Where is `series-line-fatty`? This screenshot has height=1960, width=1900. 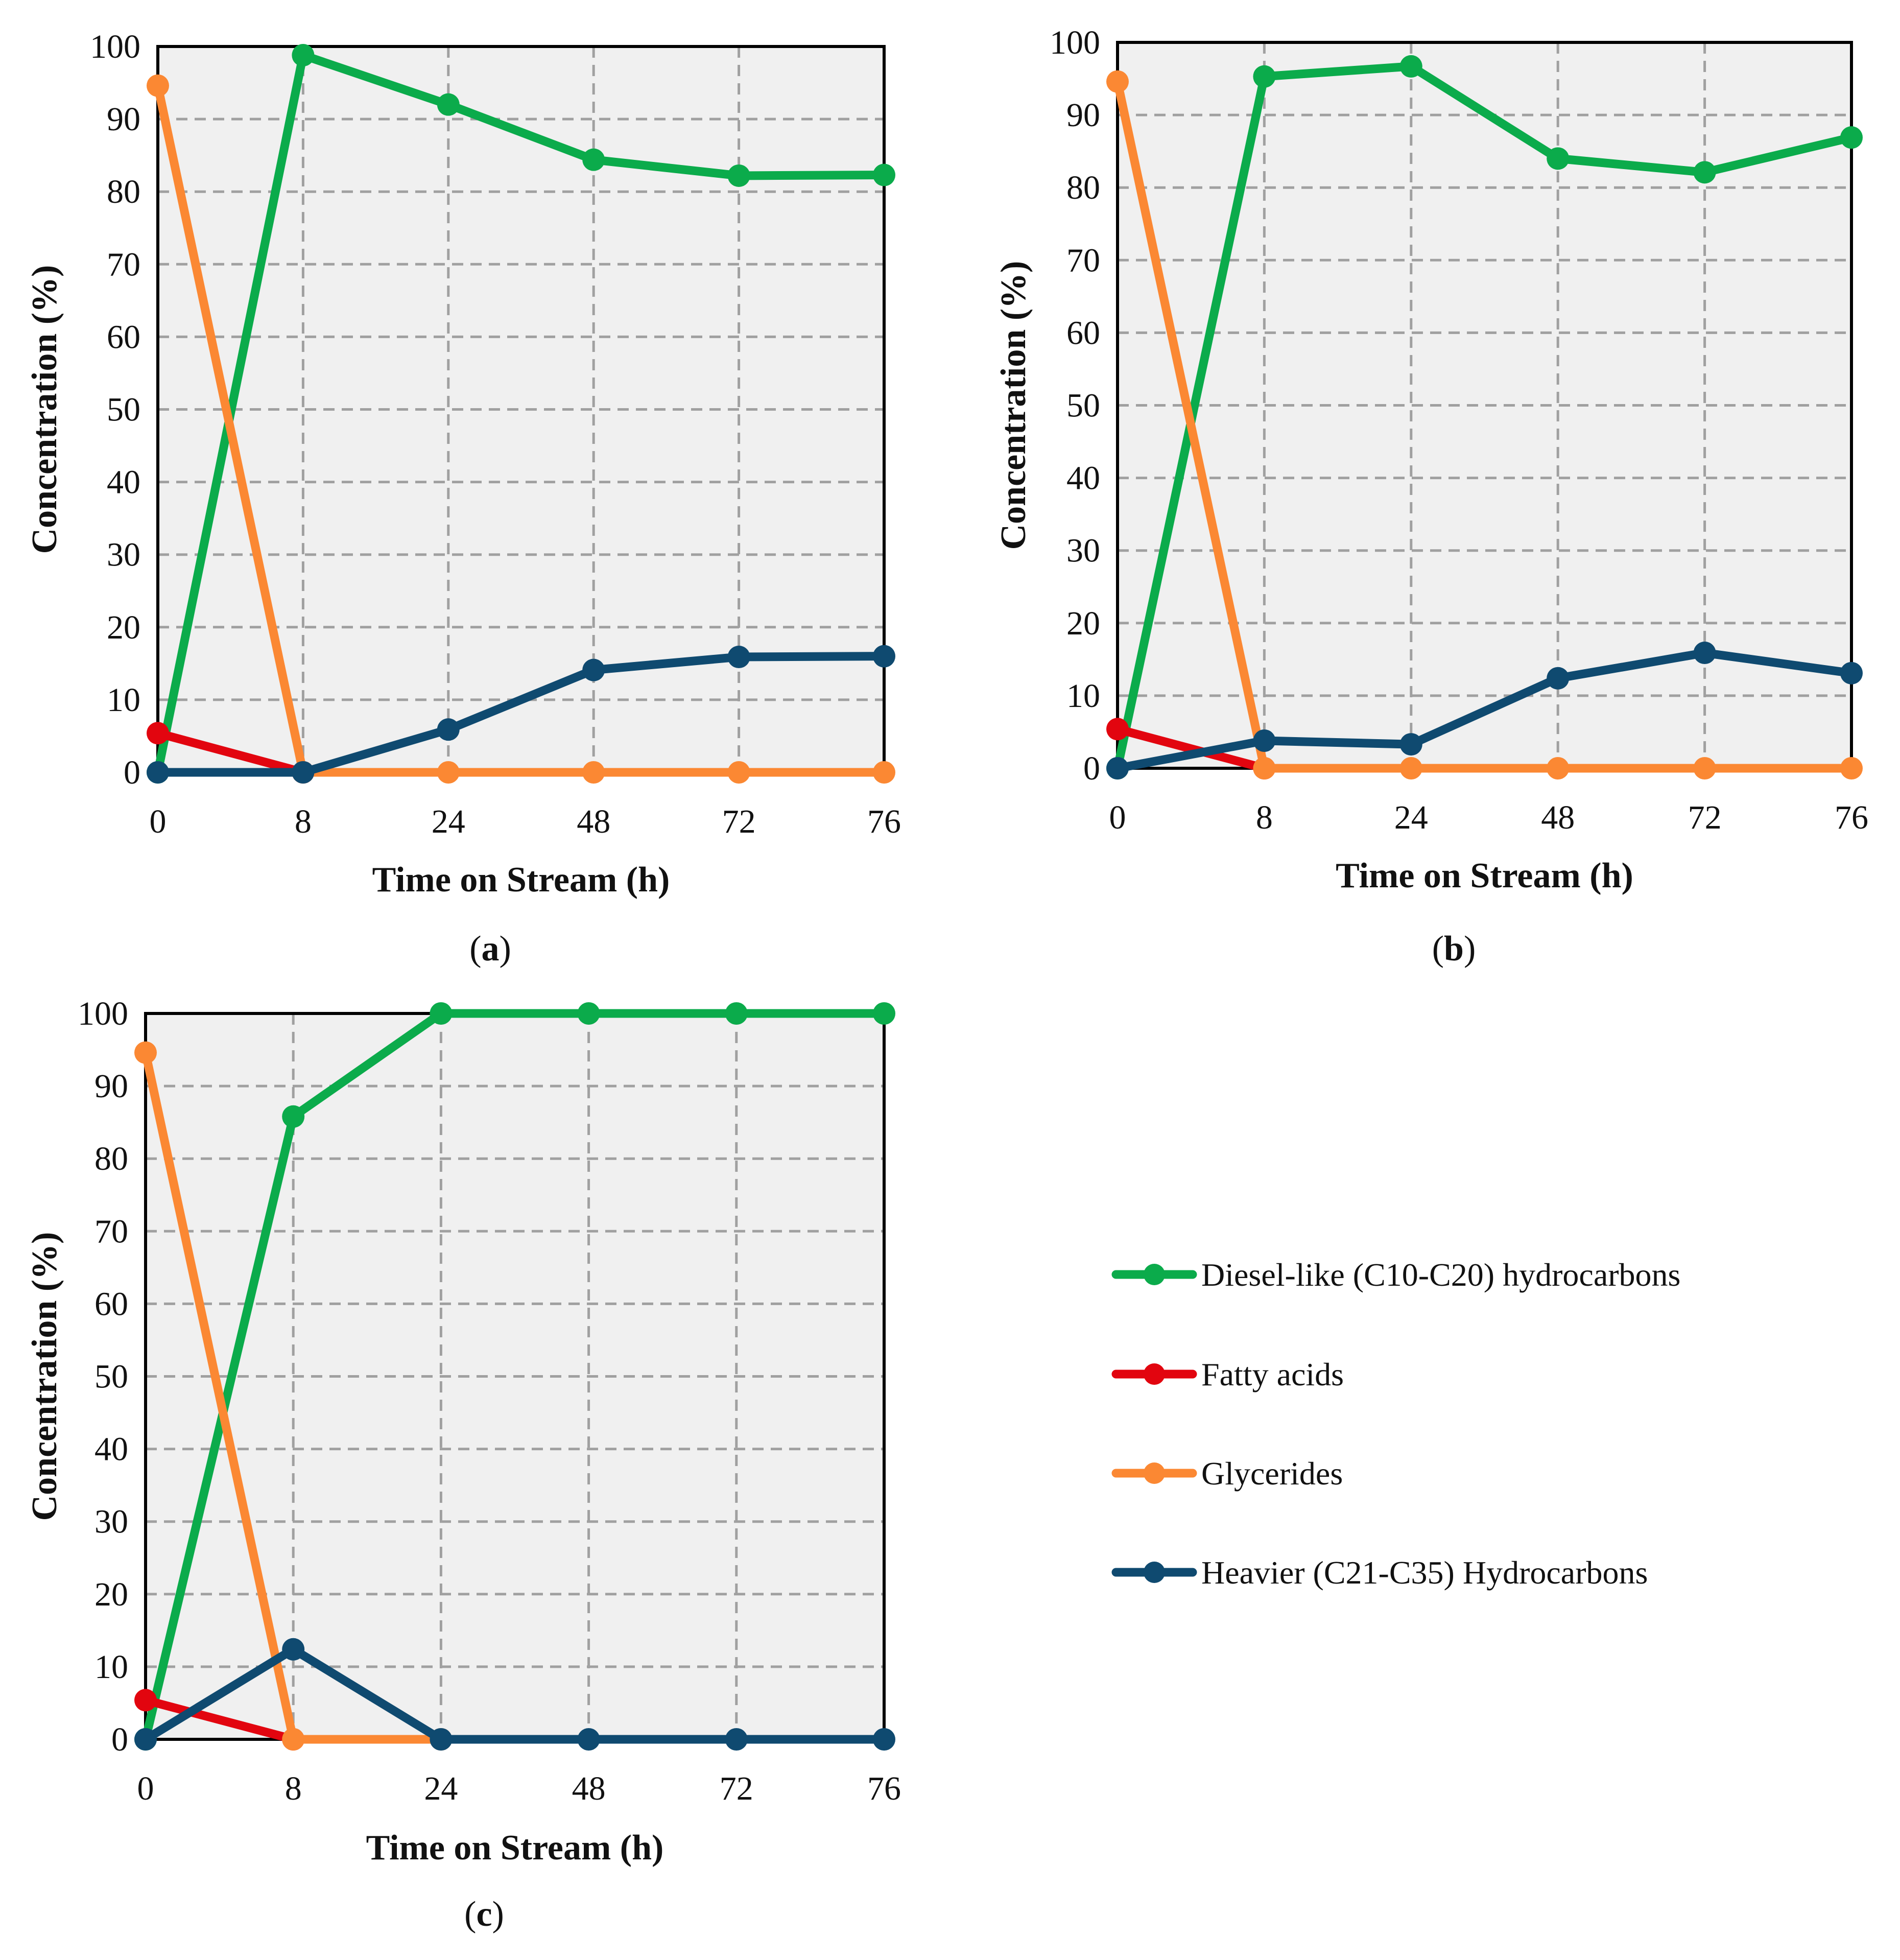 series-line-fatty is located at coordinates (230, 753).